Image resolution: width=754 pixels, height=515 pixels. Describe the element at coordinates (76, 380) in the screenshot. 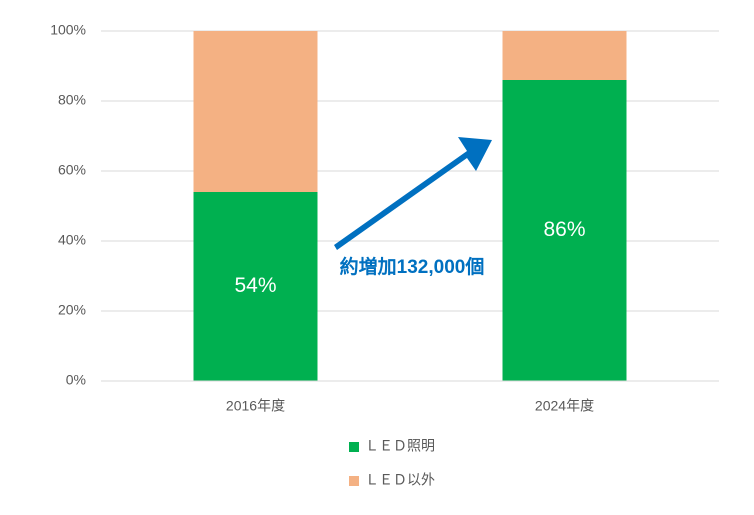

I see `y-tick-label: 0%` at that location.